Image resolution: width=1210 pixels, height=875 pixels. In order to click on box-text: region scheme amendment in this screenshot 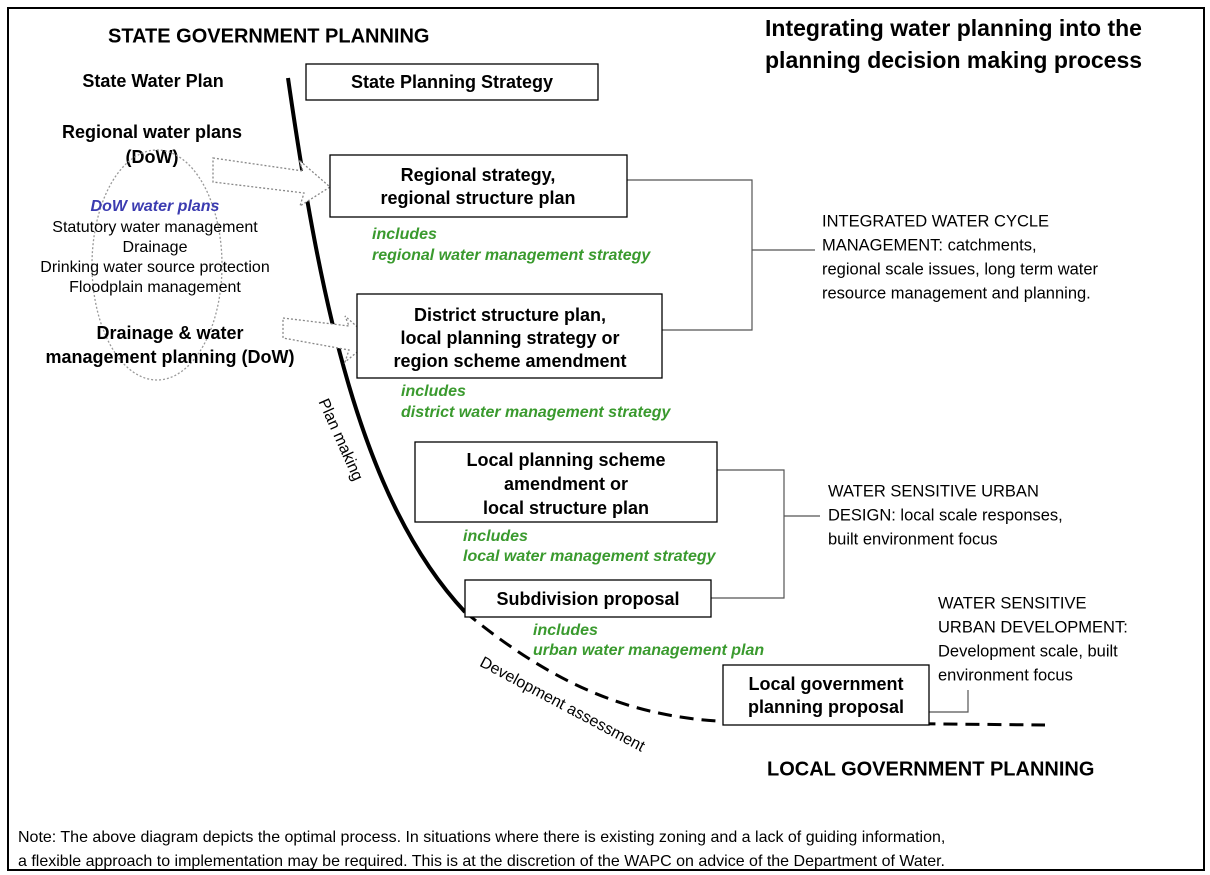, I will do `click(509, 361)`.